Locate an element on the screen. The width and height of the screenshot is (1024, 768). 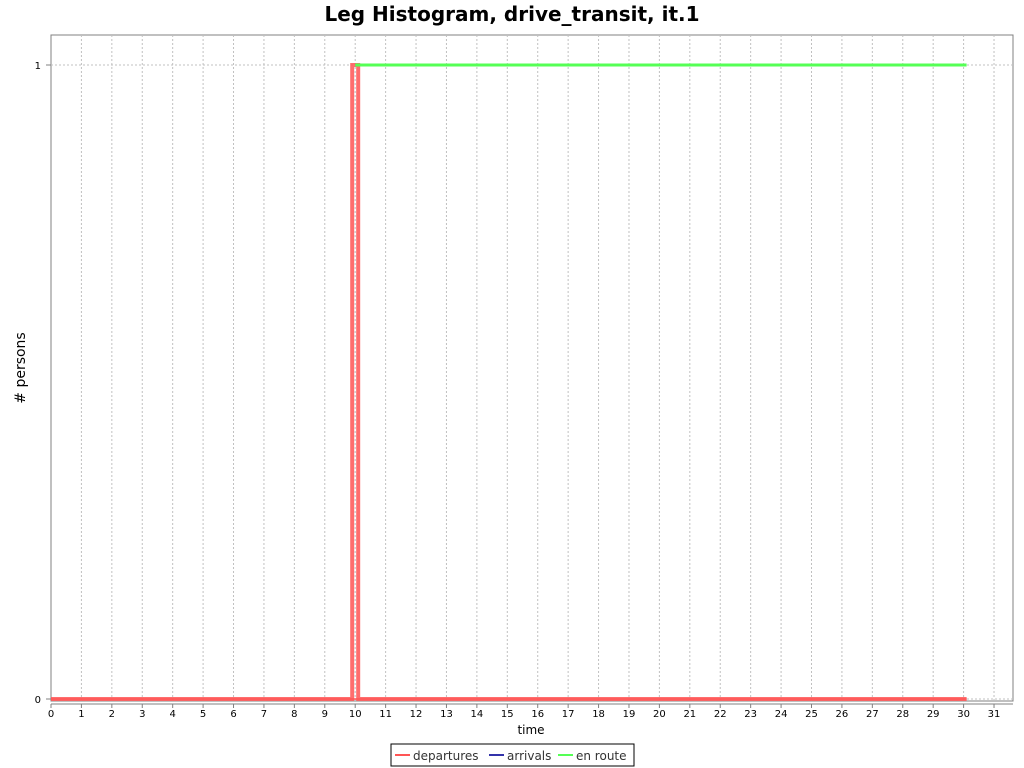
x-tick-label-19: 19 is located at coordinates (629, 714).